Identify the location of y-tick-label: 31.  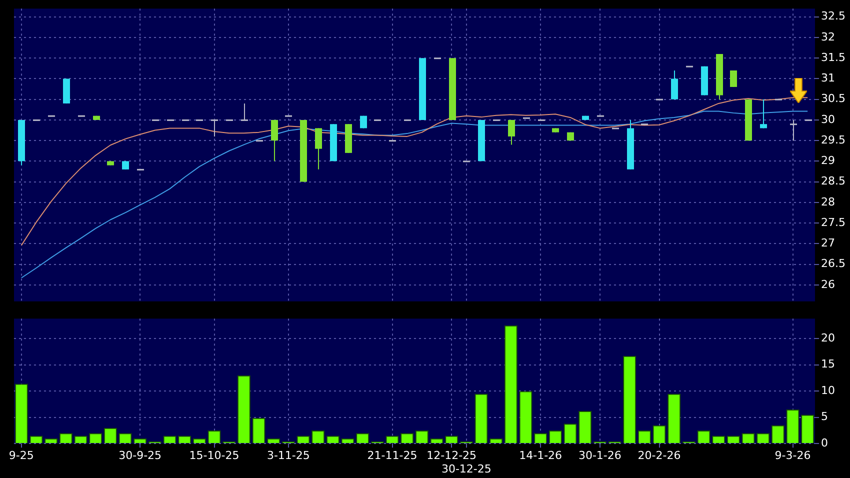
(828, 78).